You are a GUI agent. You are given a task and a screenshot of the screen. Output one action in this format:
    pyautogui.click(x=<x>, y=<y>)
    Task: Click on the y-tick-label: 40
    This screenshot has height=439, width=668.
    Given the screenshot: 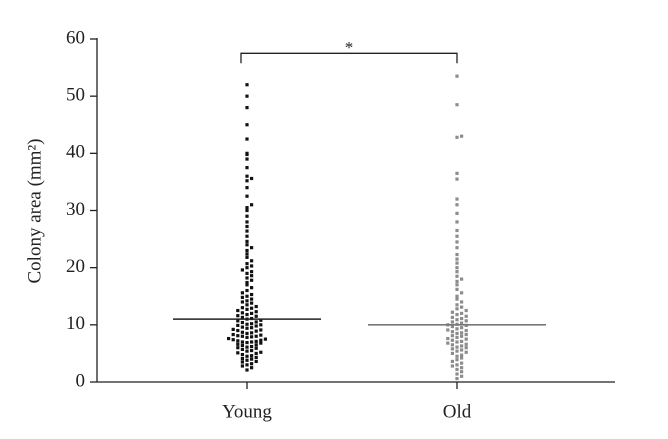 What is the action you would take?
    pyautogui.click(x=75, y=152)
    